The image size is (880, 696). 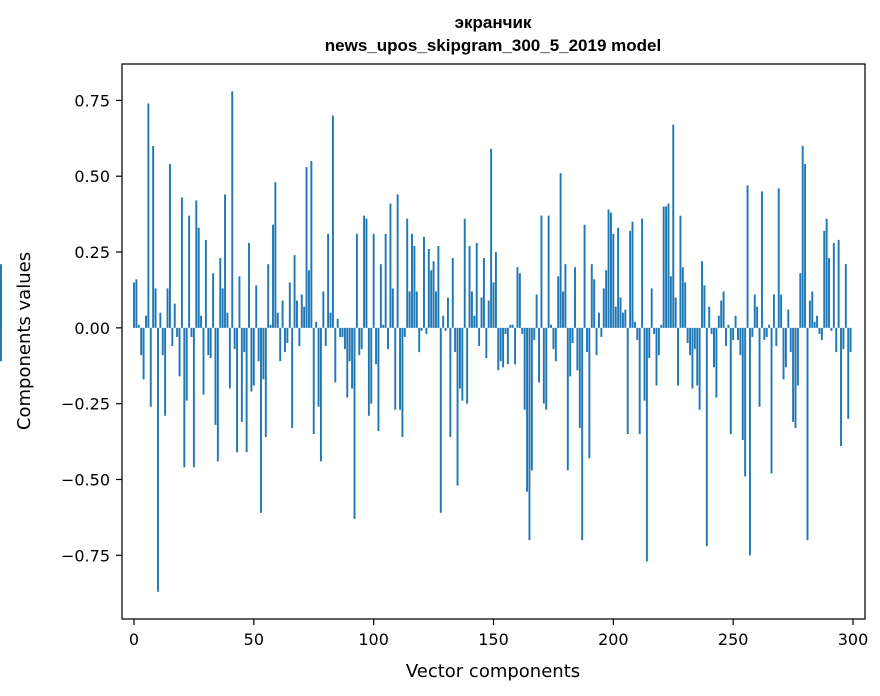 I want to click on x-tick-label: 0, so click(x=134, y=639).